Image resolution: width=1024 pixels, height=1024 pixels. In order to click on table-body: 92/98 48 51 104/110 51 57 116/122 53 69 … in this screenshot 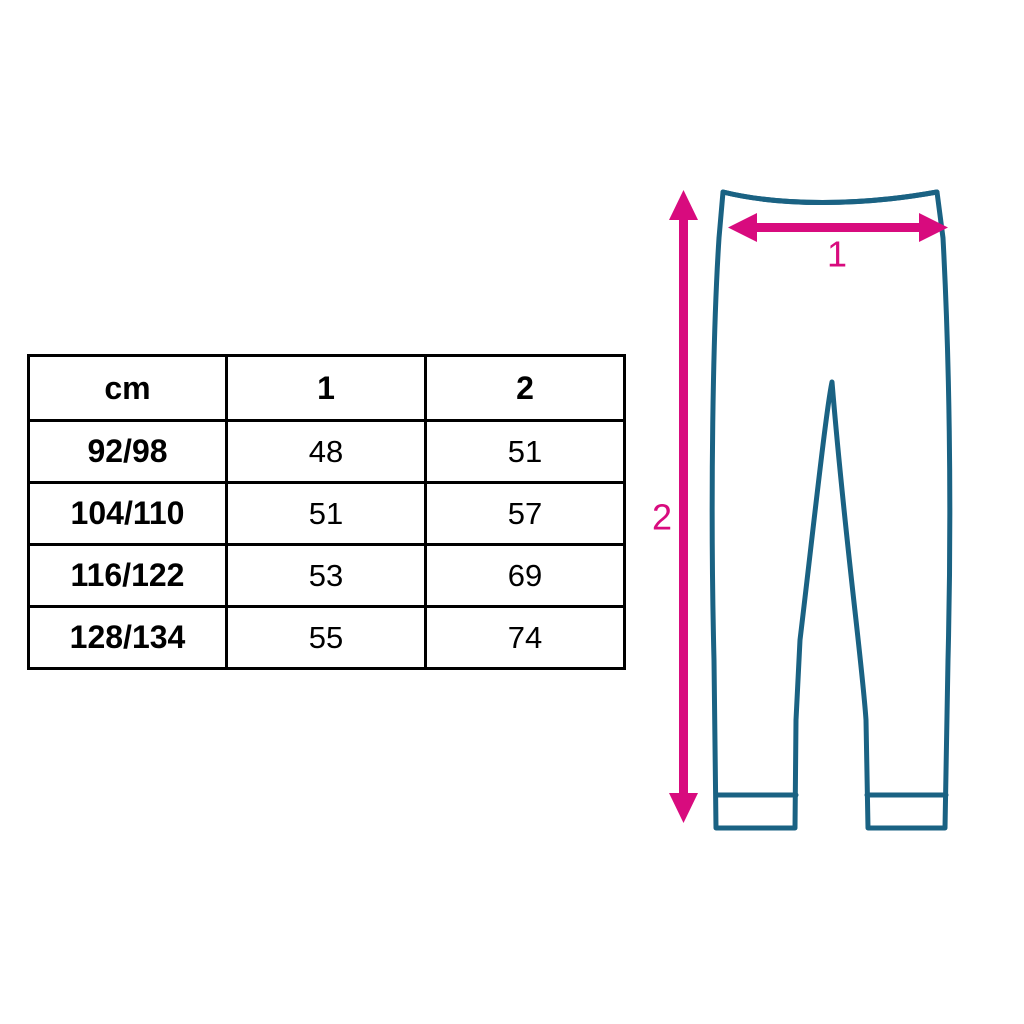, I will do `click(326, 544)`.